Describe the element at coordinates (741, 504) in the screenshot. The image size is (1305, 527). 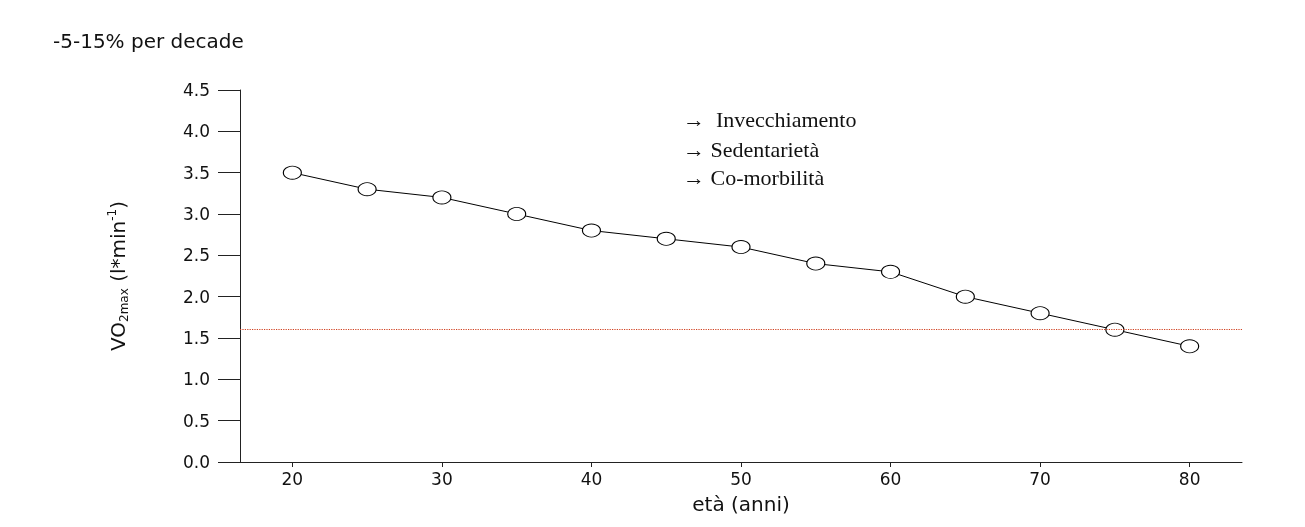
I see `x-axis-title: età (anni)` at that location.